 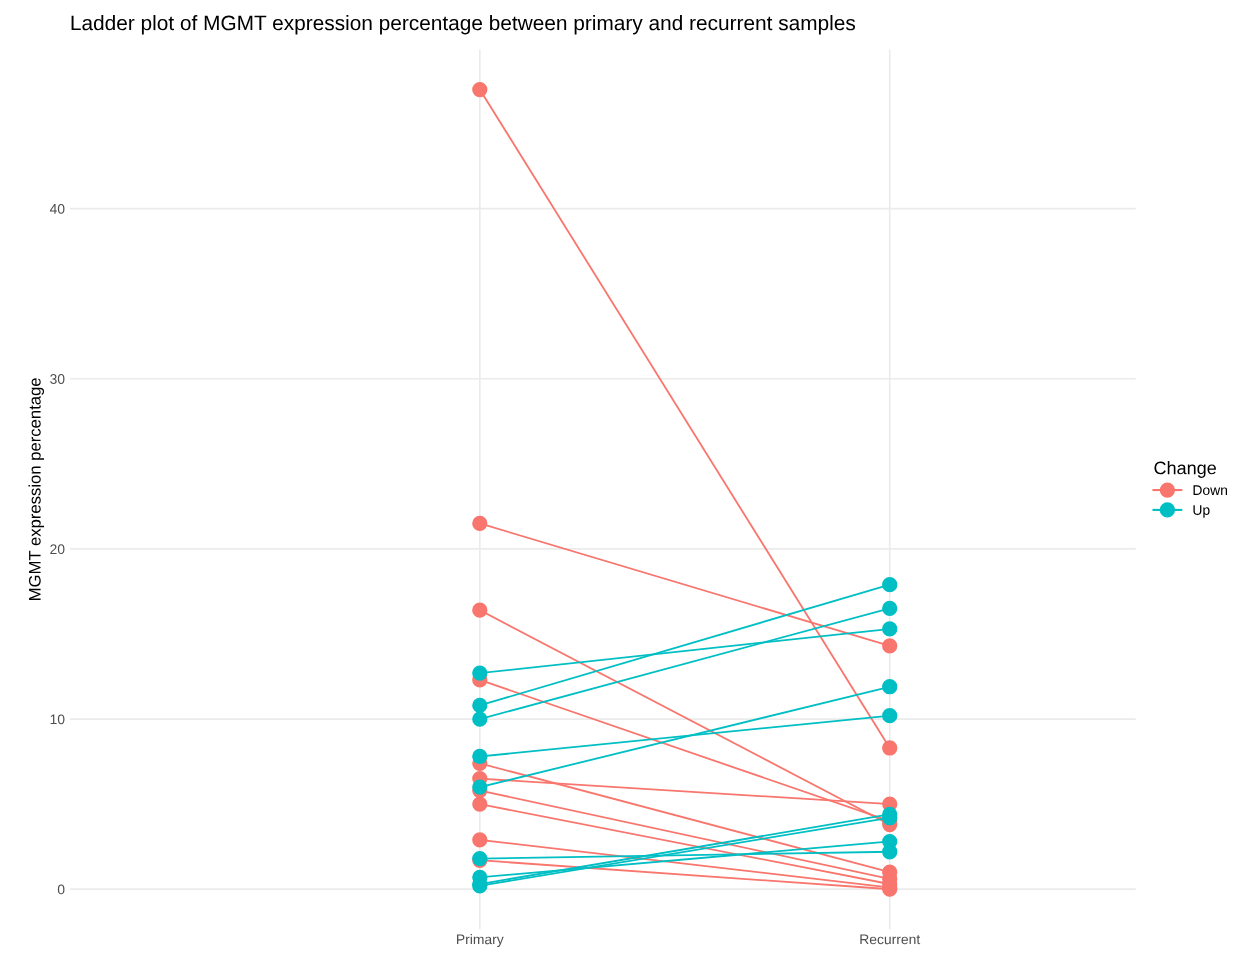 I want to click on x-tick-label: Recurrent, so click(x=890, y=939).